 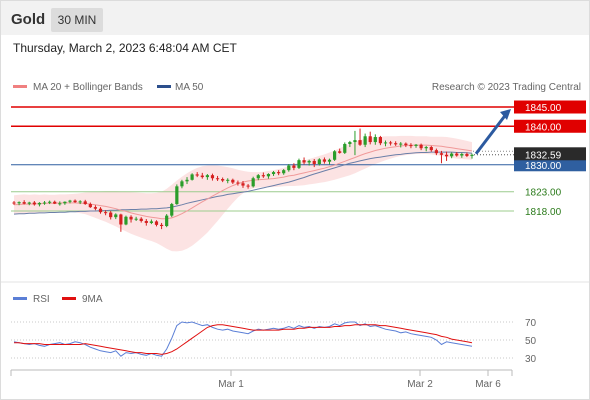 I want to click on rsi-line, so click(x=243, y=339).